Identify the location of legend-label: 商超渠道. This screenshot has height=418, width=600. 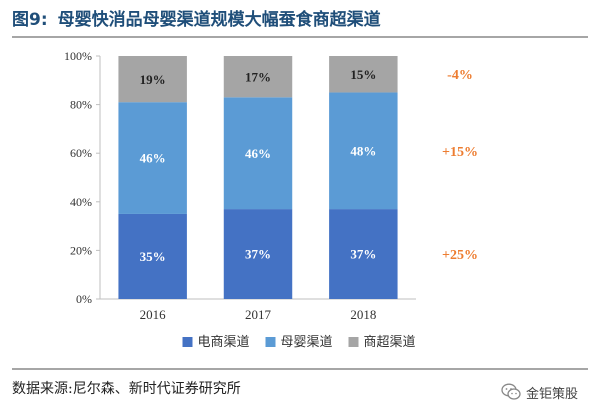
(390, 342).